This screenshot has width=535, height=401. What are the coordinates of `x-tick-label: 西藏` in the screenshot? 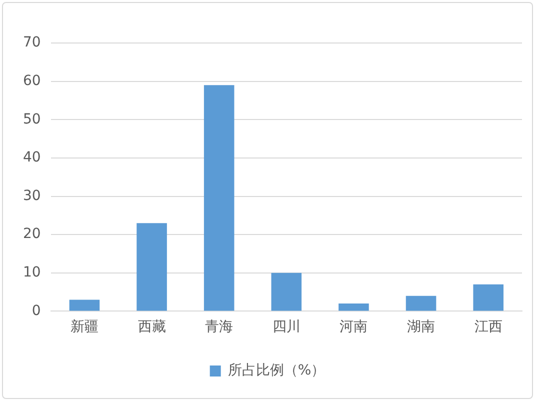 It's located at (152, 327).